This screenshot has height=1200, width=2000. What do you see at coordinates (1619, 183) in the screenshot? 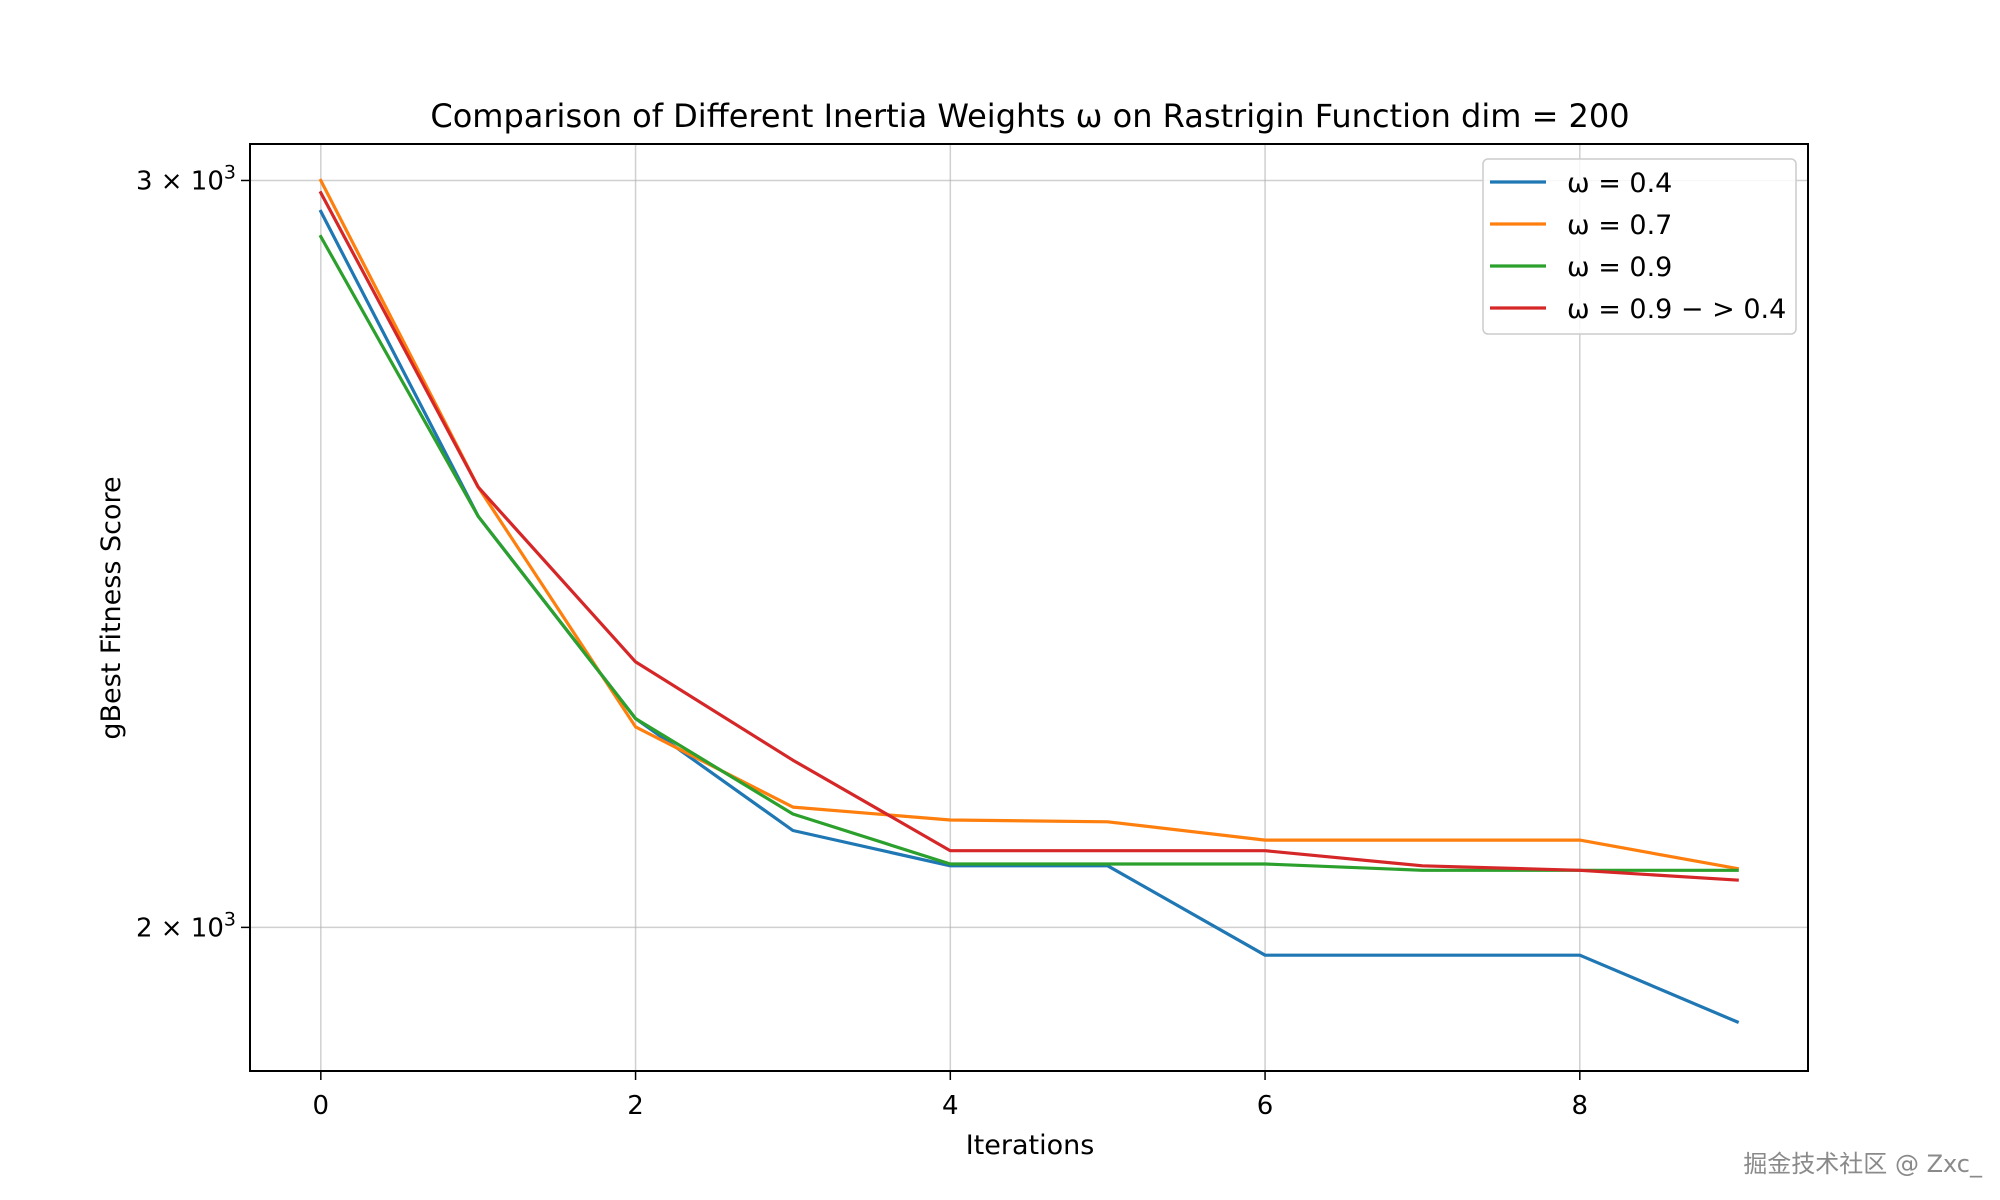
I see `legend-label: ω = 0.4` at bounding box center [1619, 183].